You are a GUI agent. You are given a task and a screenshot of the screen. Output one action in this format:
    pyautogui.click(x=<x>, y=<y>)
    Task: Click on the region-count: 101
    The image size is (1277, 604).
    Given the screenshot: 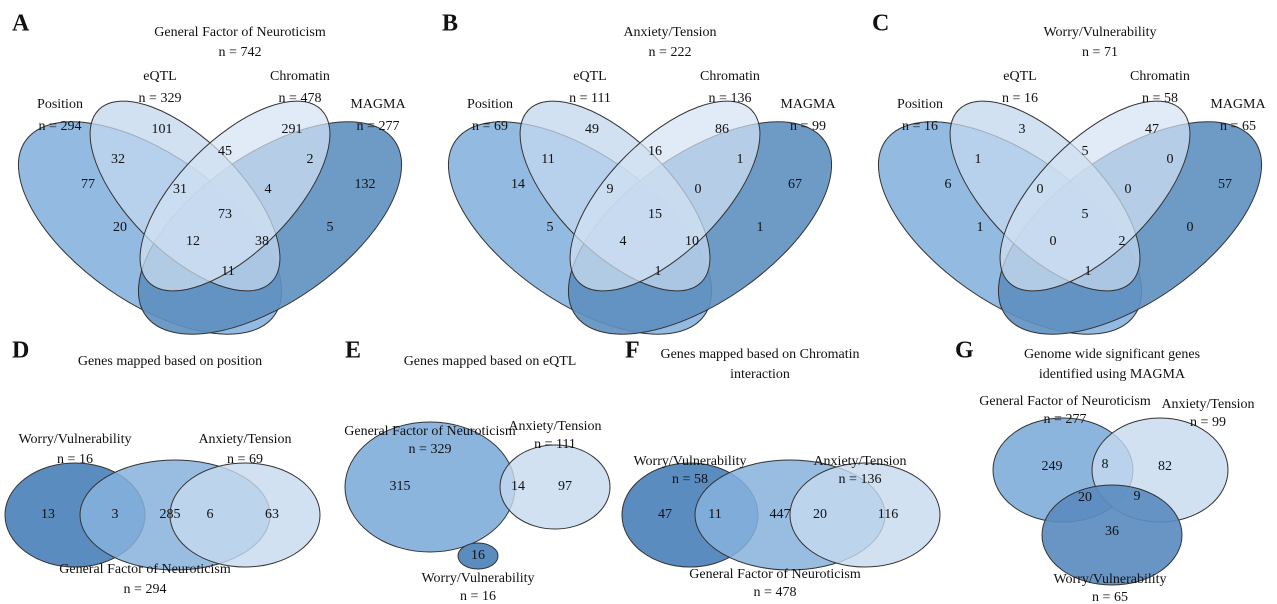 What is the action you would take?
    pyautogui.click(x=162, y=129)
    